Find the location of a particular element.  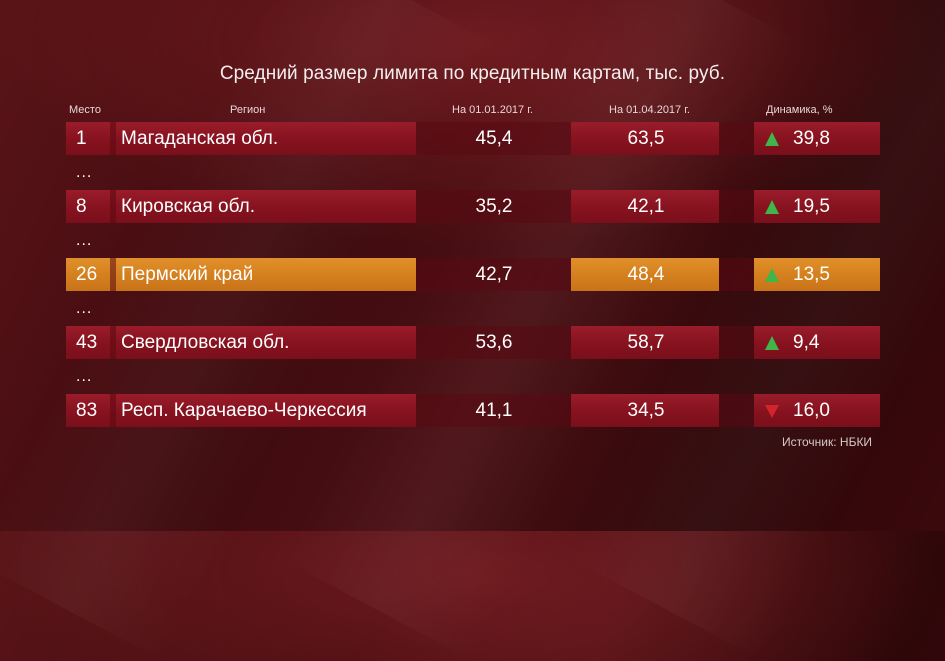

rank-cell: 1 is located at coordinates (81, 138).